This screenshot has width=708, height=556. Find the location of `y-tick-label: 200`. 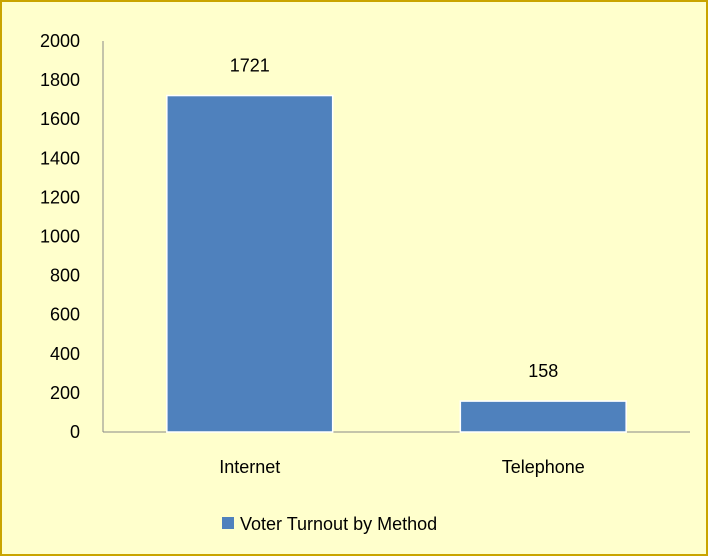

y-tick-label: 200 is located at coordinates (65, 393).